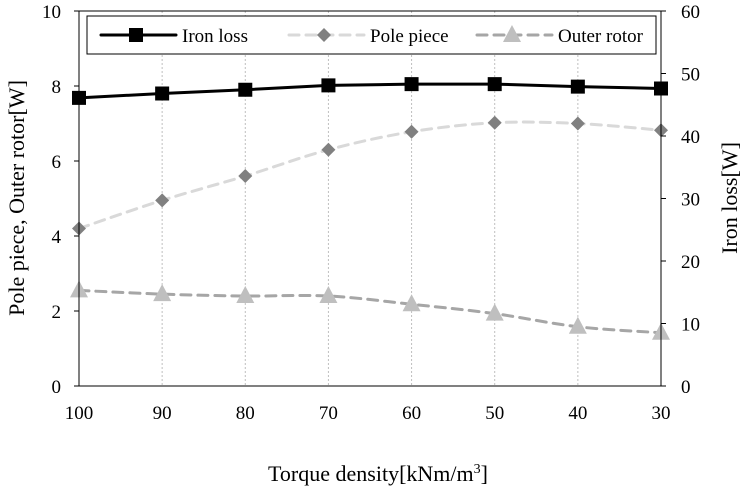 This screenshot has width=751, height=488. Describe the element at coordinates (494, 413) in the screenshot. I see `x-tick-label: 50` at that location.